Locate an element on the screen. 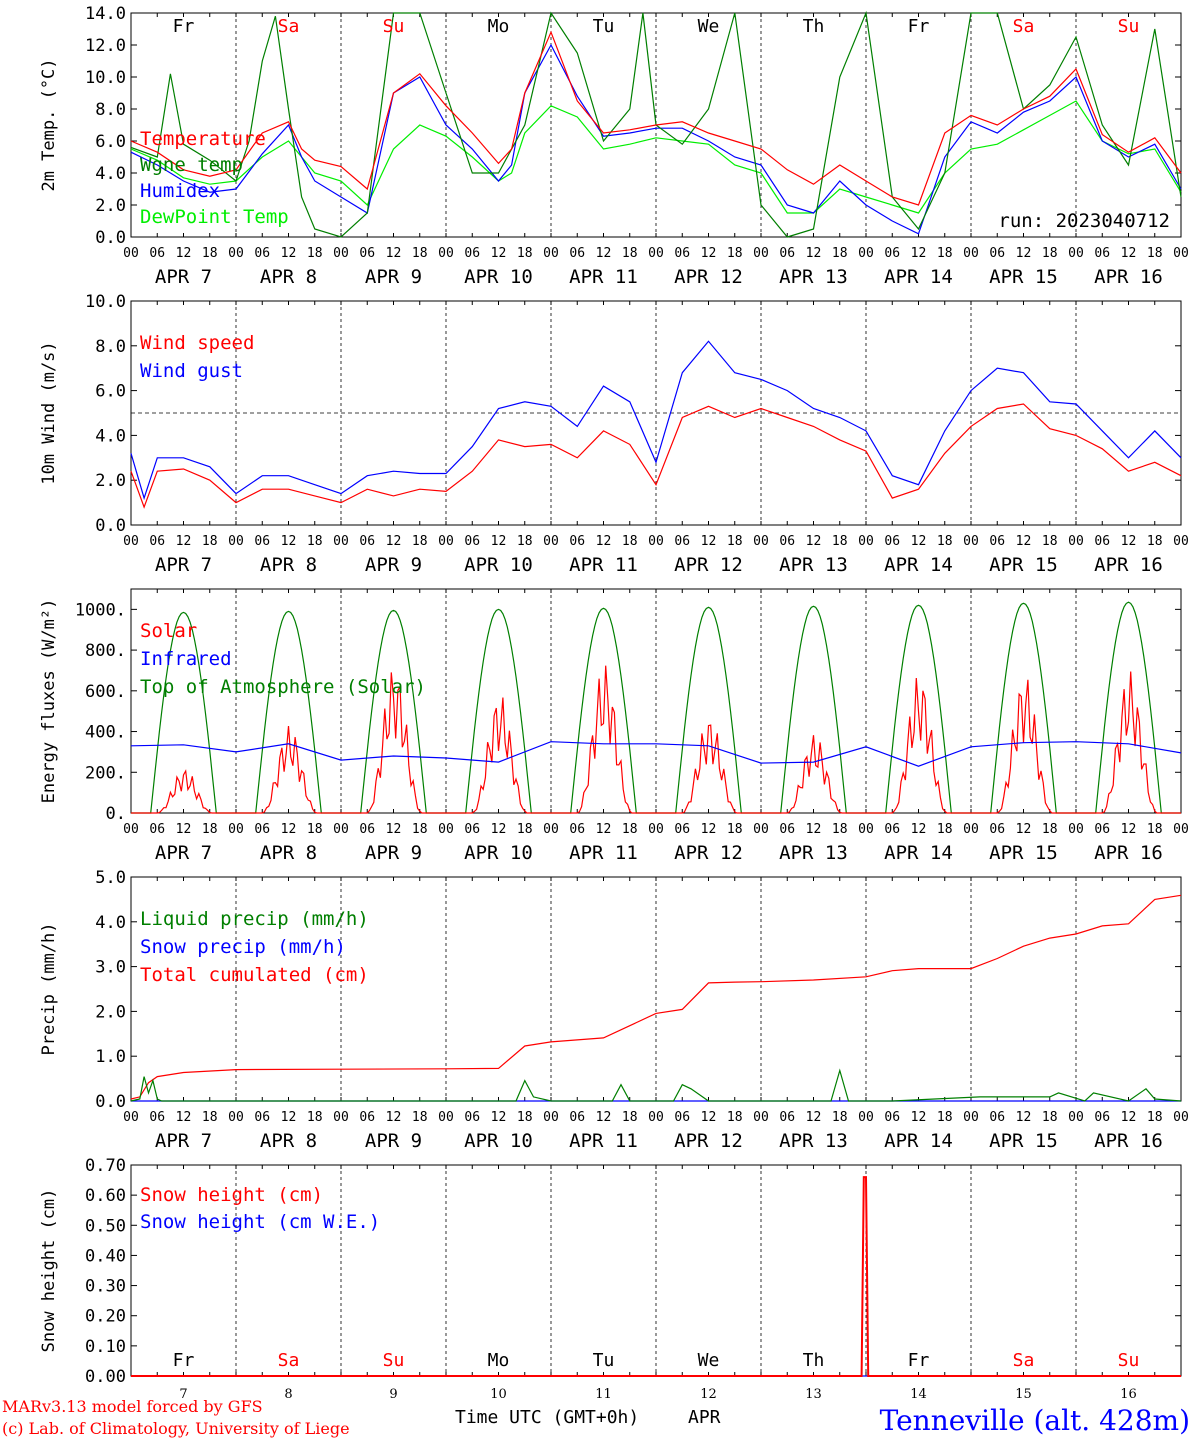  day-label: APR 10 is located at coordinates (498, 565).